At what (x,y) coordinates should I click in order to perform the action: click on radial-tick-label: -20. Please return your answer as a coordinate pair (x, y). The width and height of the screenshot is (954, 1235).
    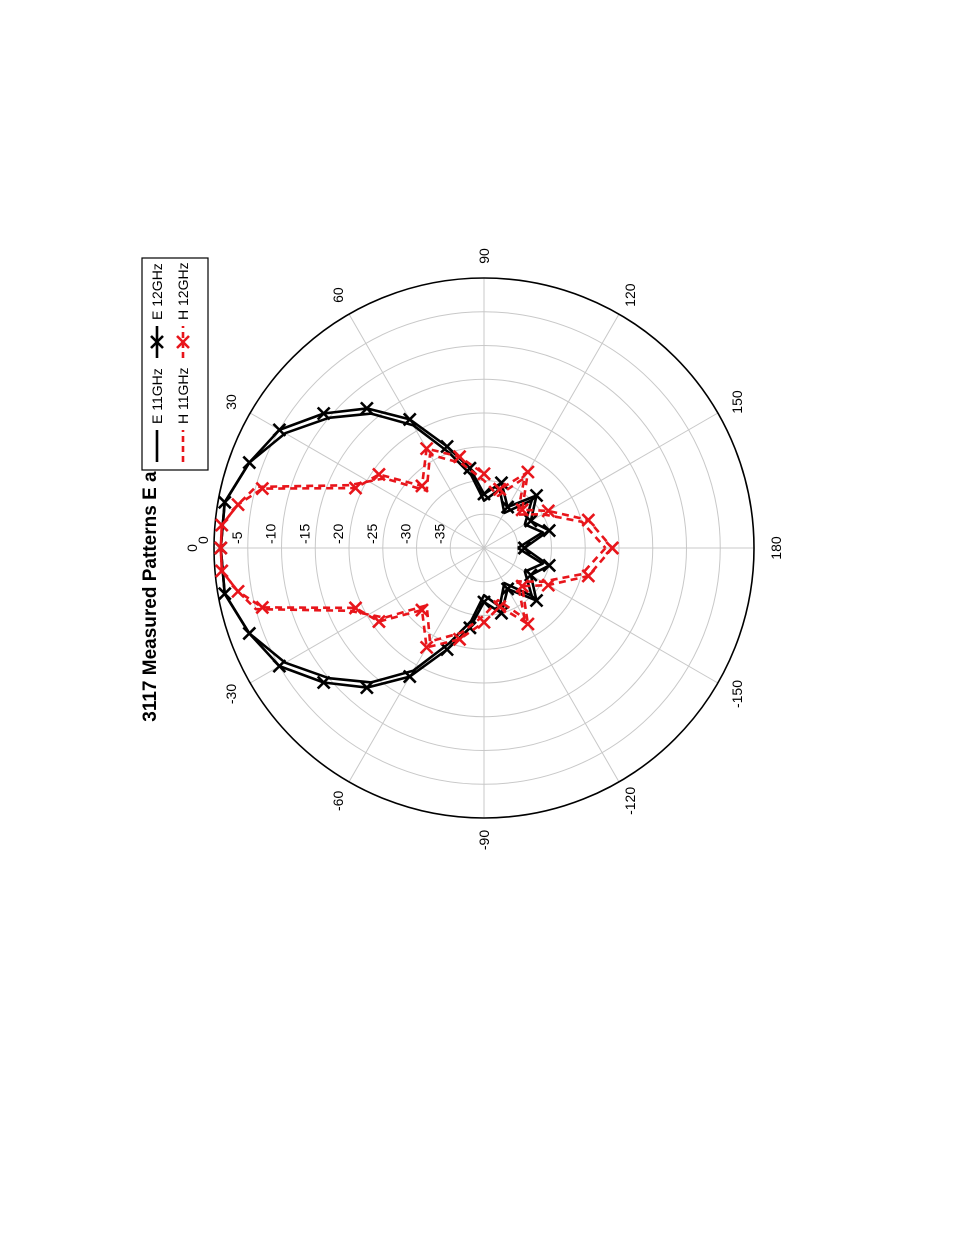
    Looking at the image, I should click on (338, 534).